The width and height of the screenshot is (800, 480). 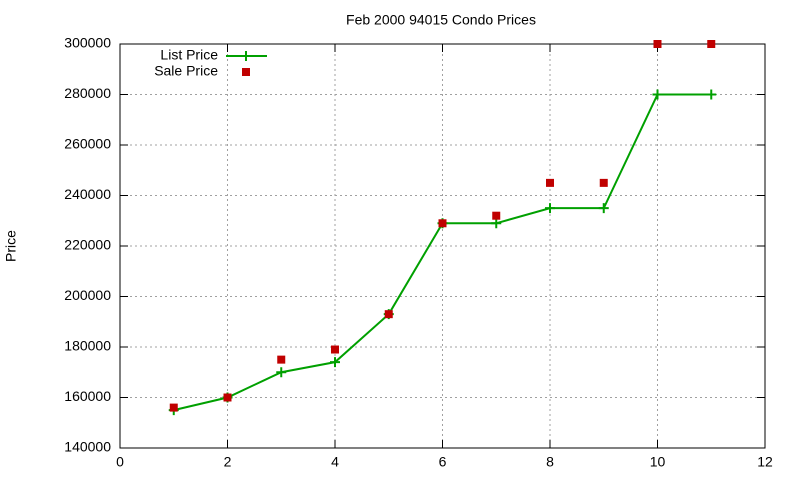 What do you see at coordinates (186, 71) in the screenshot?
I see `legend-label: Sale Price` at bounding box center [186, 71].